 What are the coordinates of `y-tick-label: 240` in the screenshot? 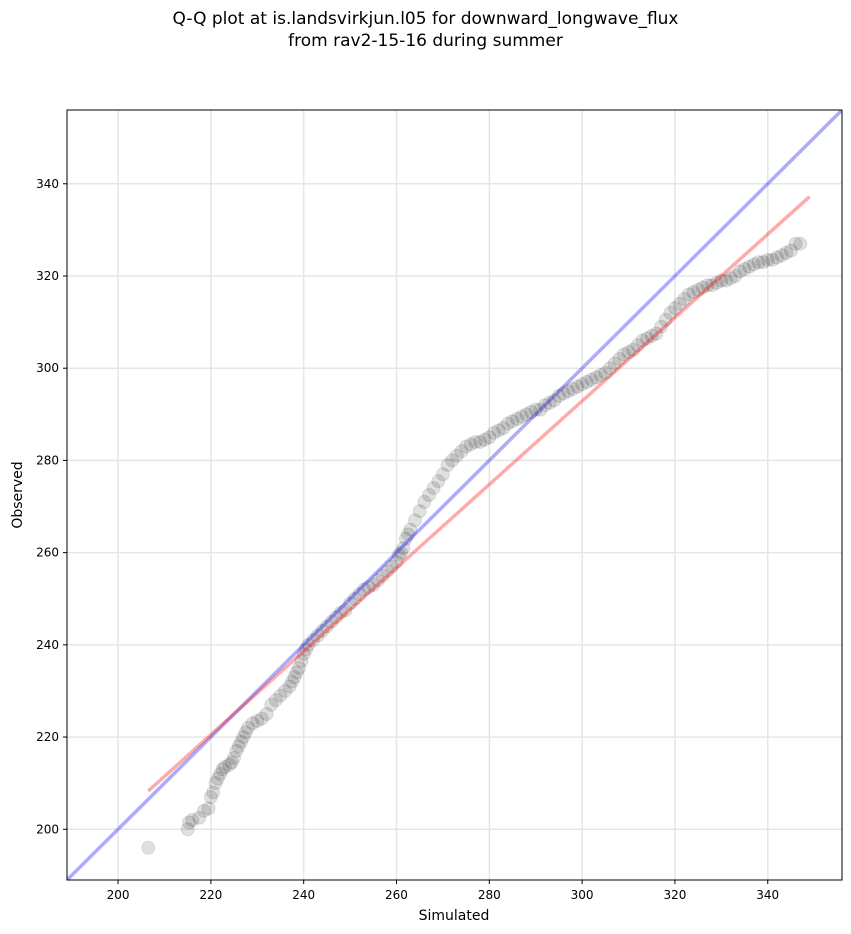 It's located at (47, 645).